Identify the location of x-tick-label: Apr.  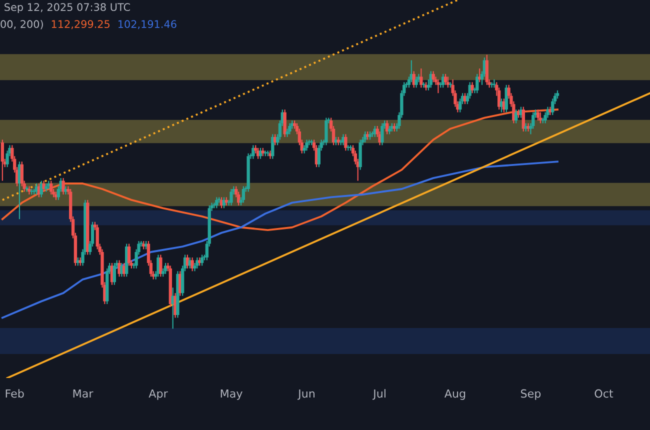
(158, 394).